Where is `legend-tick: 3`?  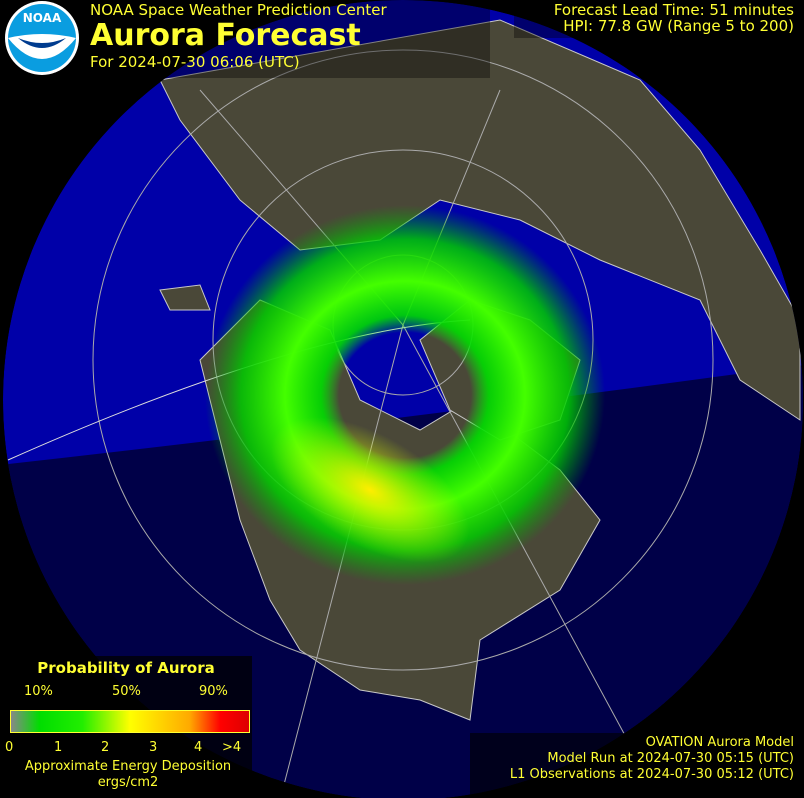
legend-tick: 3 is located at coordinates (153, 747).